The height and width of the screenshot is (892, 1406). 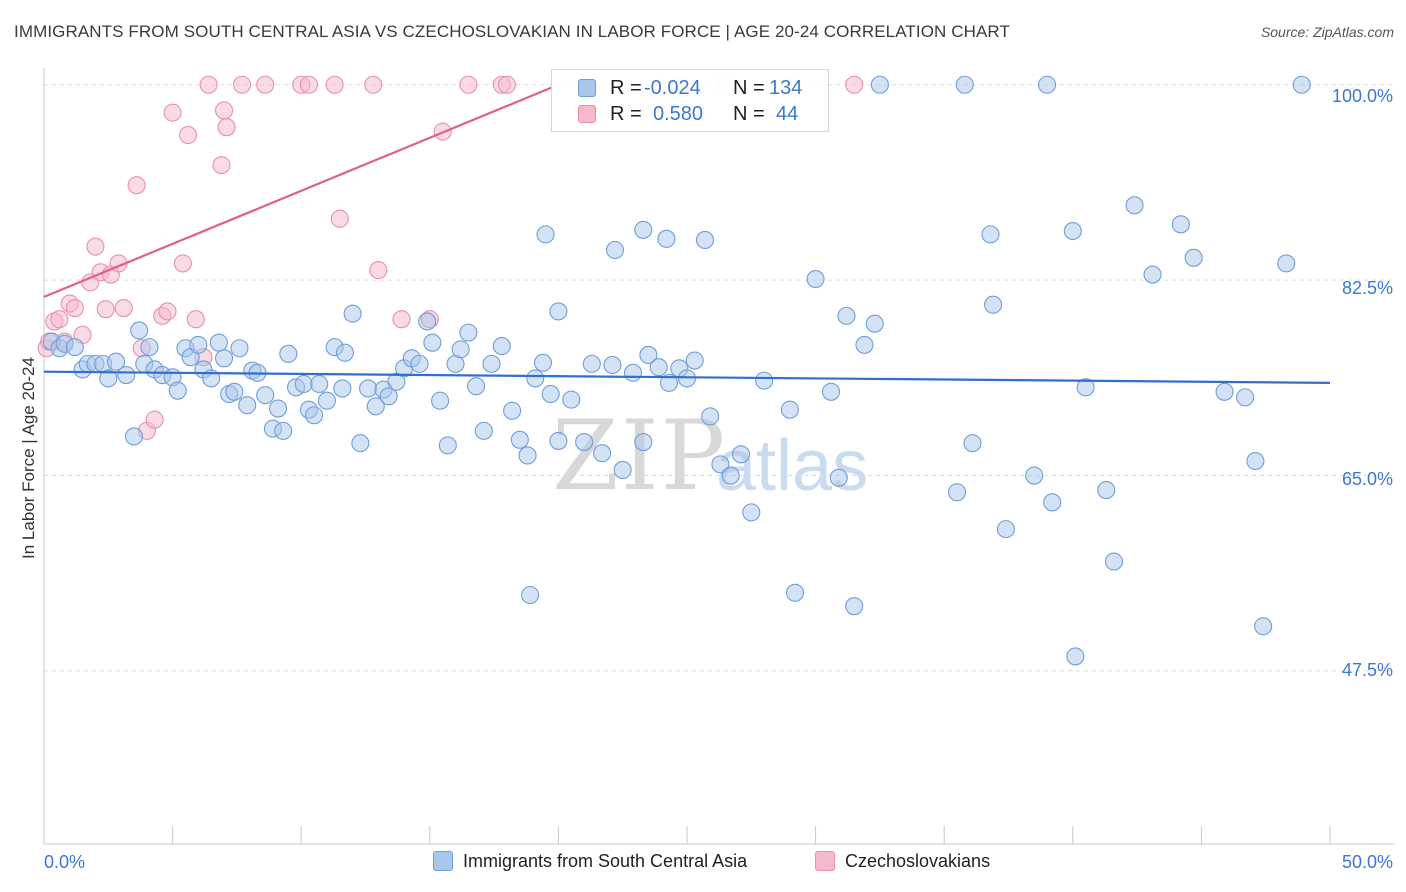 What do you see at coordinates (1327, 32) in the screenshot?
I see `source-credit: Source: ZipAtlas.com` at bounding box center [1327, 32].